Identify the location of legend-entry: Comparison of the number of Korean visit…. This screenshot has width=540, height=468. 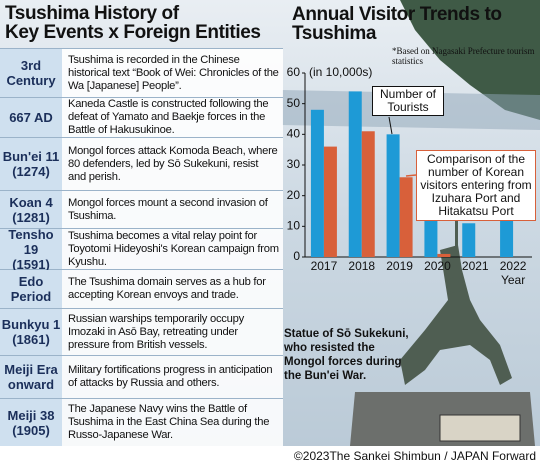
(476, 185).